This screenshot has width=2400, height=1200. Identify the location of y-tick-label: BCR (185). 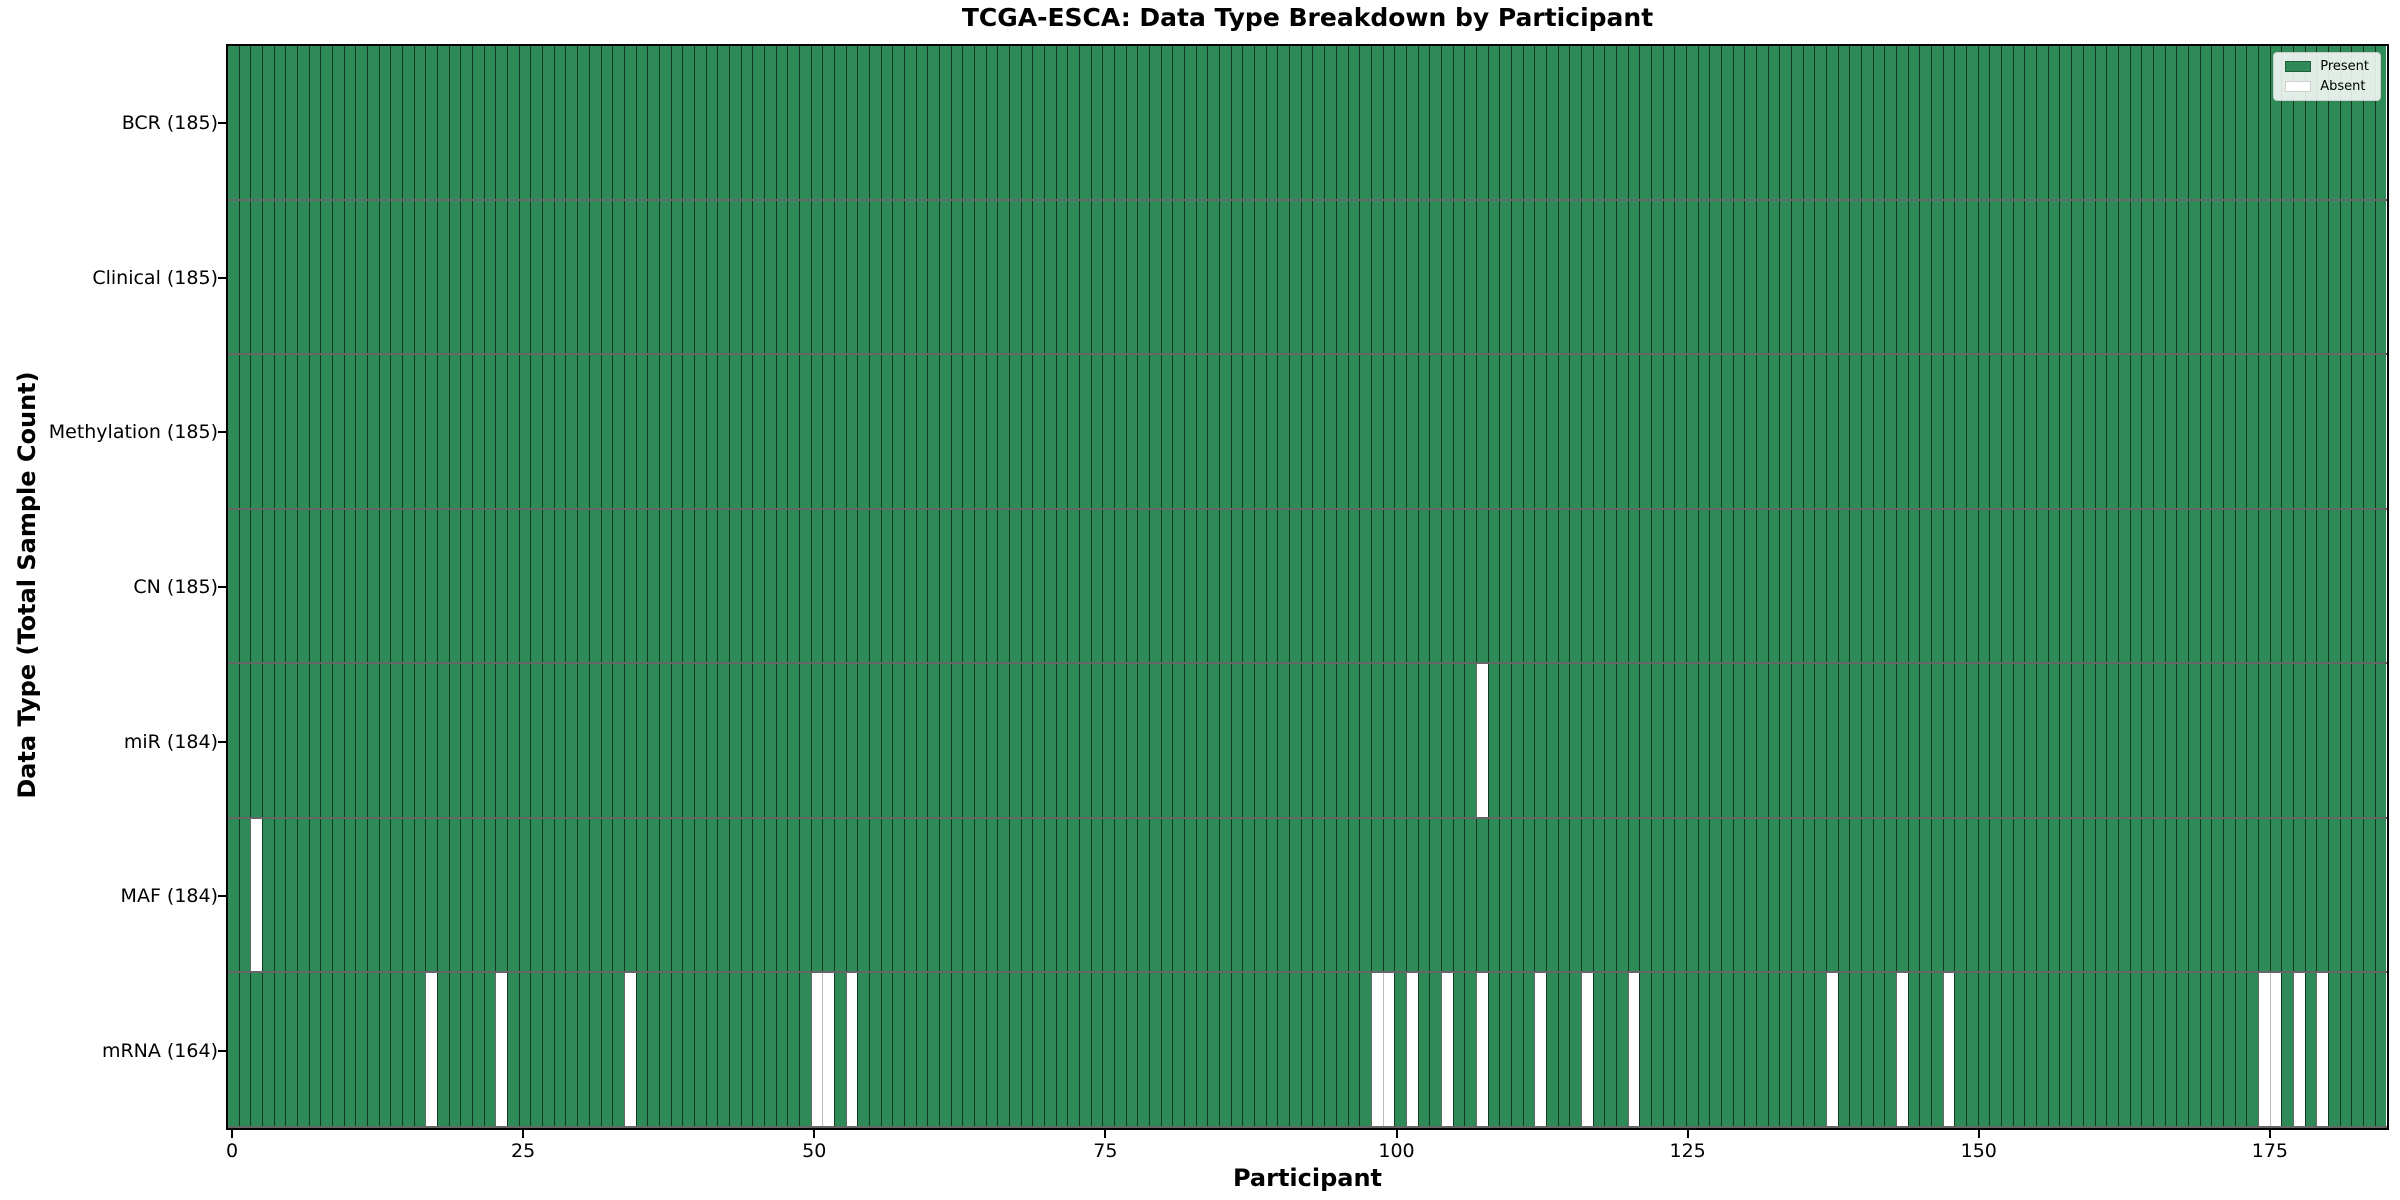
(169, 123).